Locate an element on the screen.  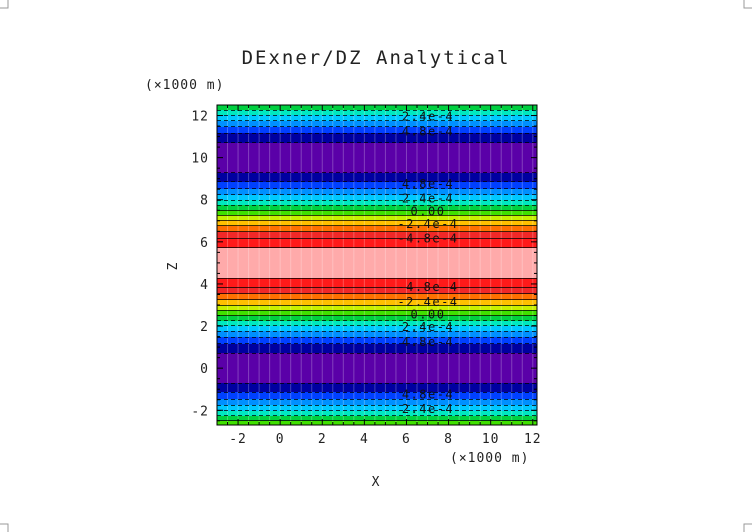
x-tick-label: -2 is located at coordinates (238, 439).